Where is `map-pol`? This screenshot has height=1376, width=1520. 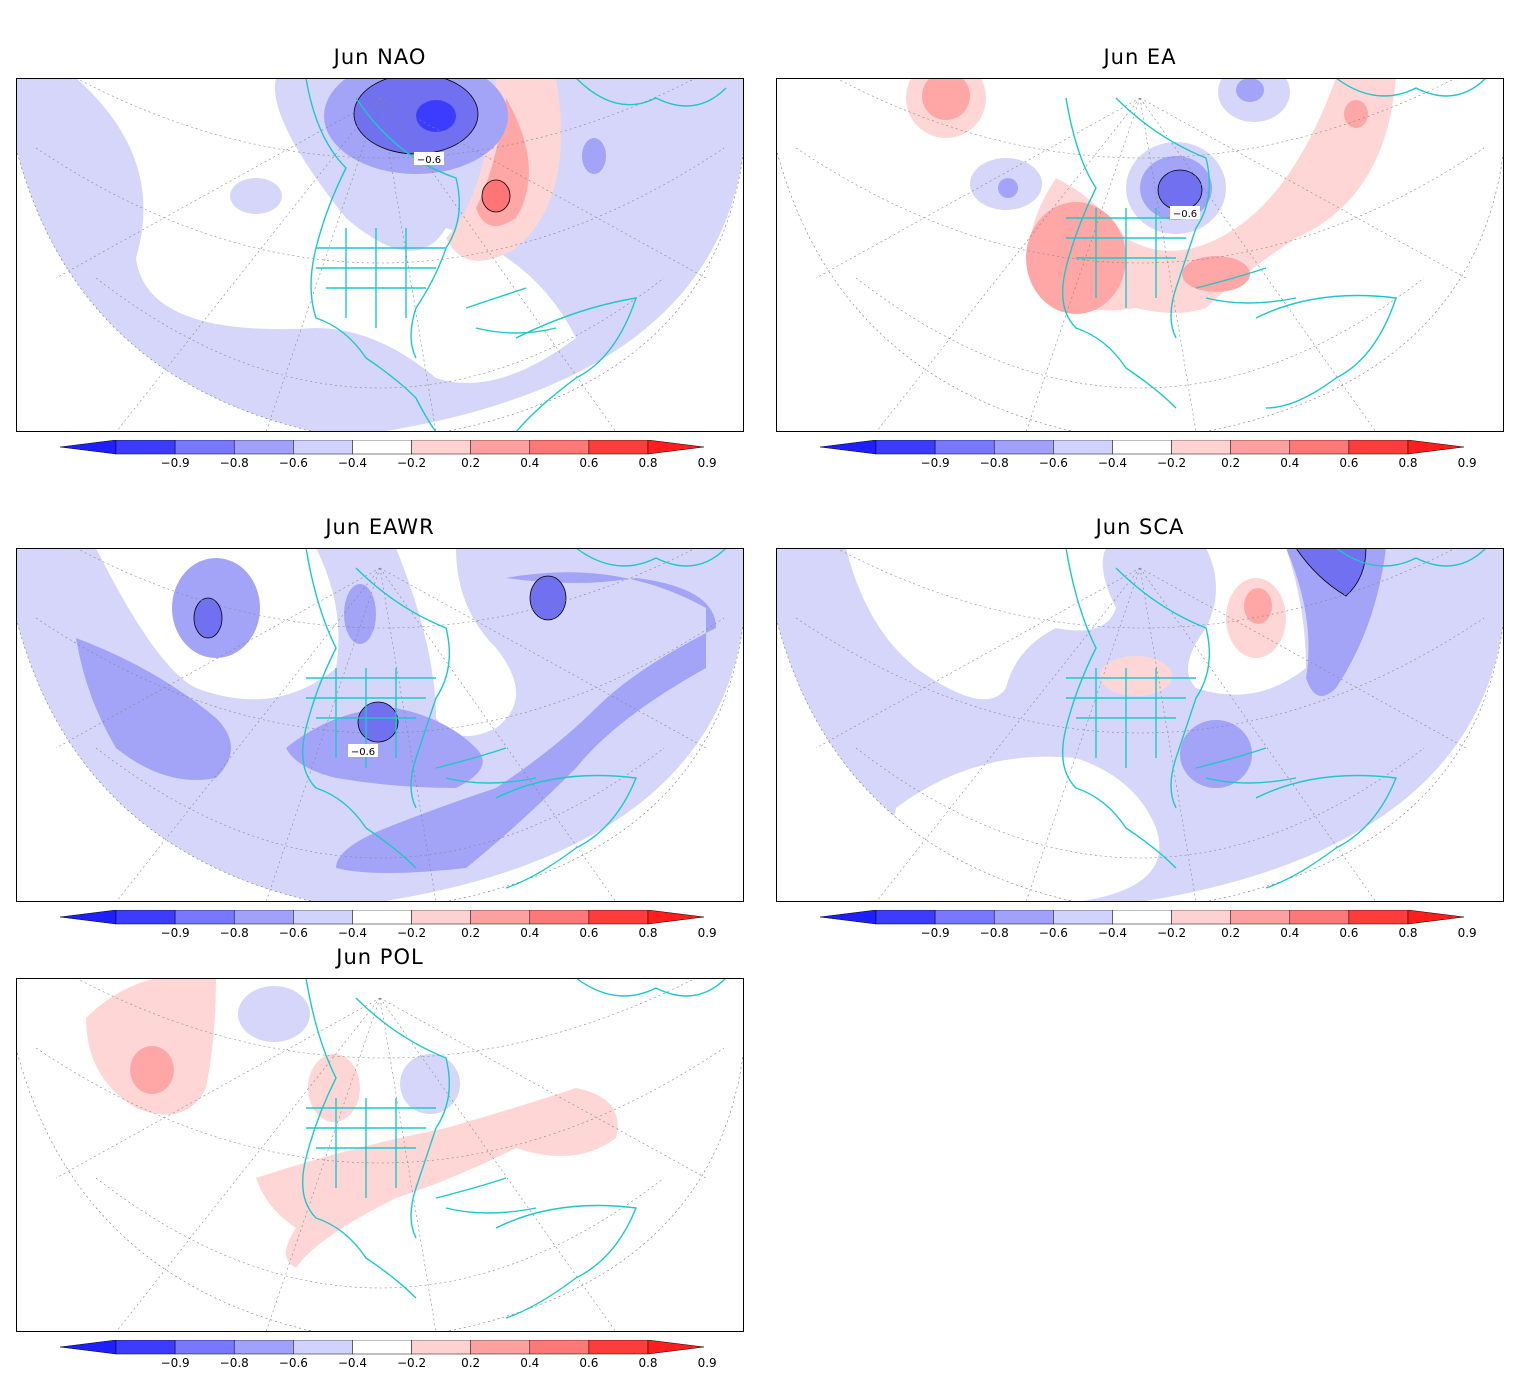
map-pol is located at coordinates (380, 1155).